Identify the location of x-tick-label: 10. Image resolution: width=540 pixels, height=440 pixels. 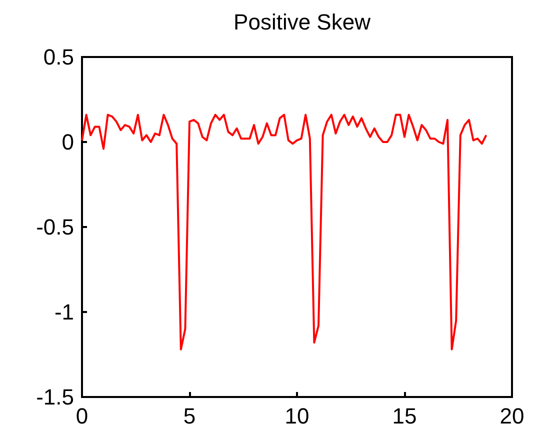
(297, 416).